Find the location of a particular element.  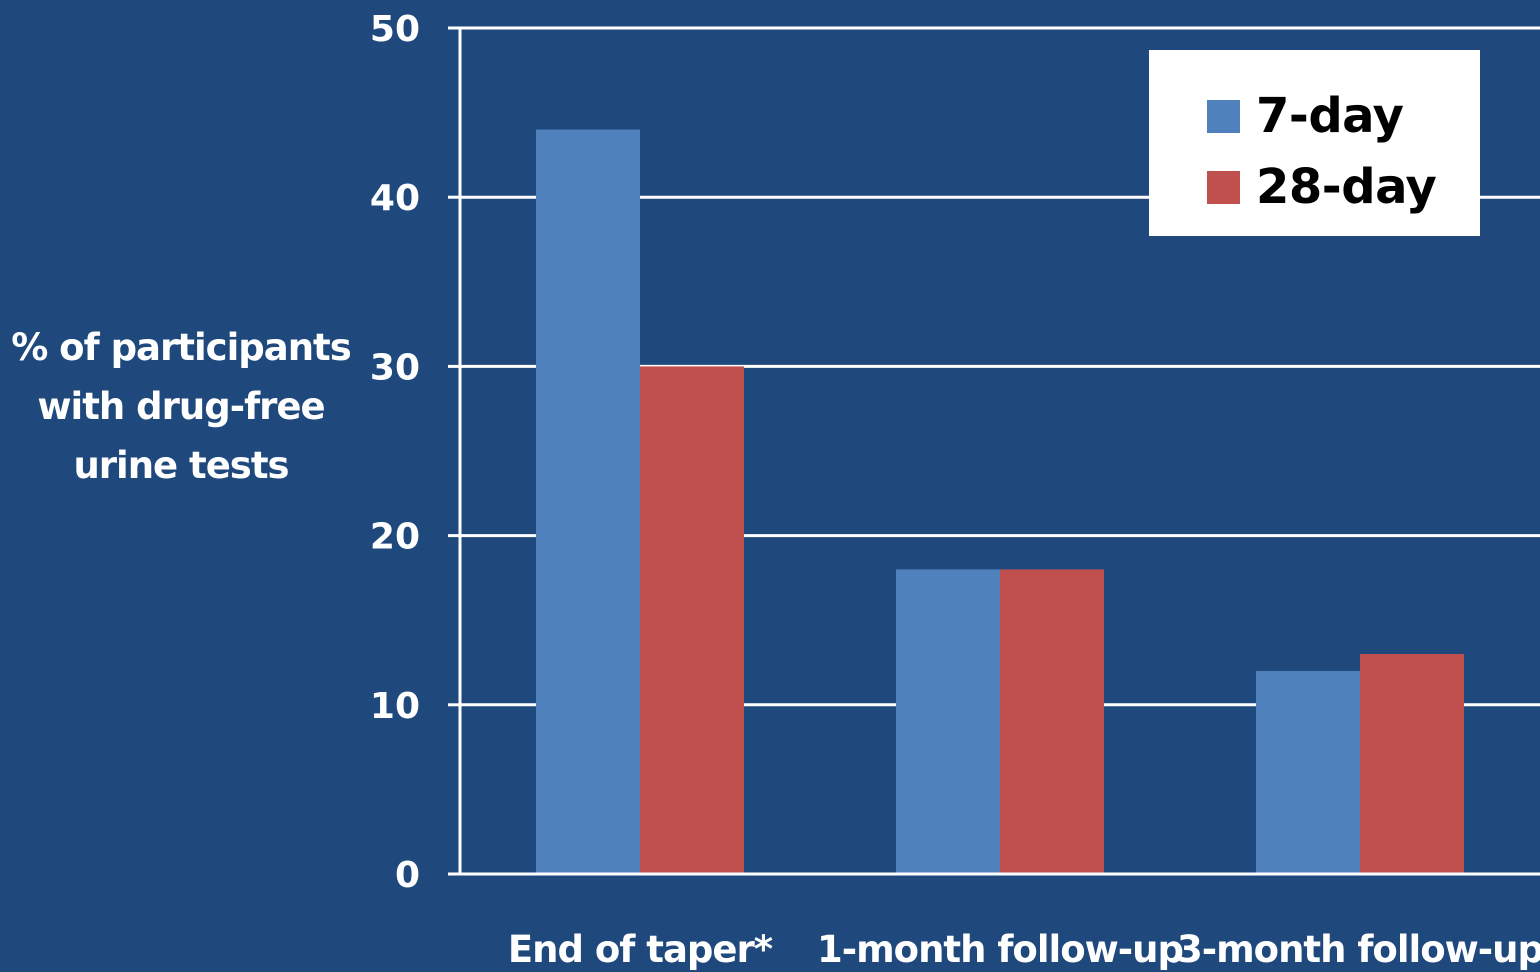

legend: 7-day 28-day is located at coordinates (1314, 143).